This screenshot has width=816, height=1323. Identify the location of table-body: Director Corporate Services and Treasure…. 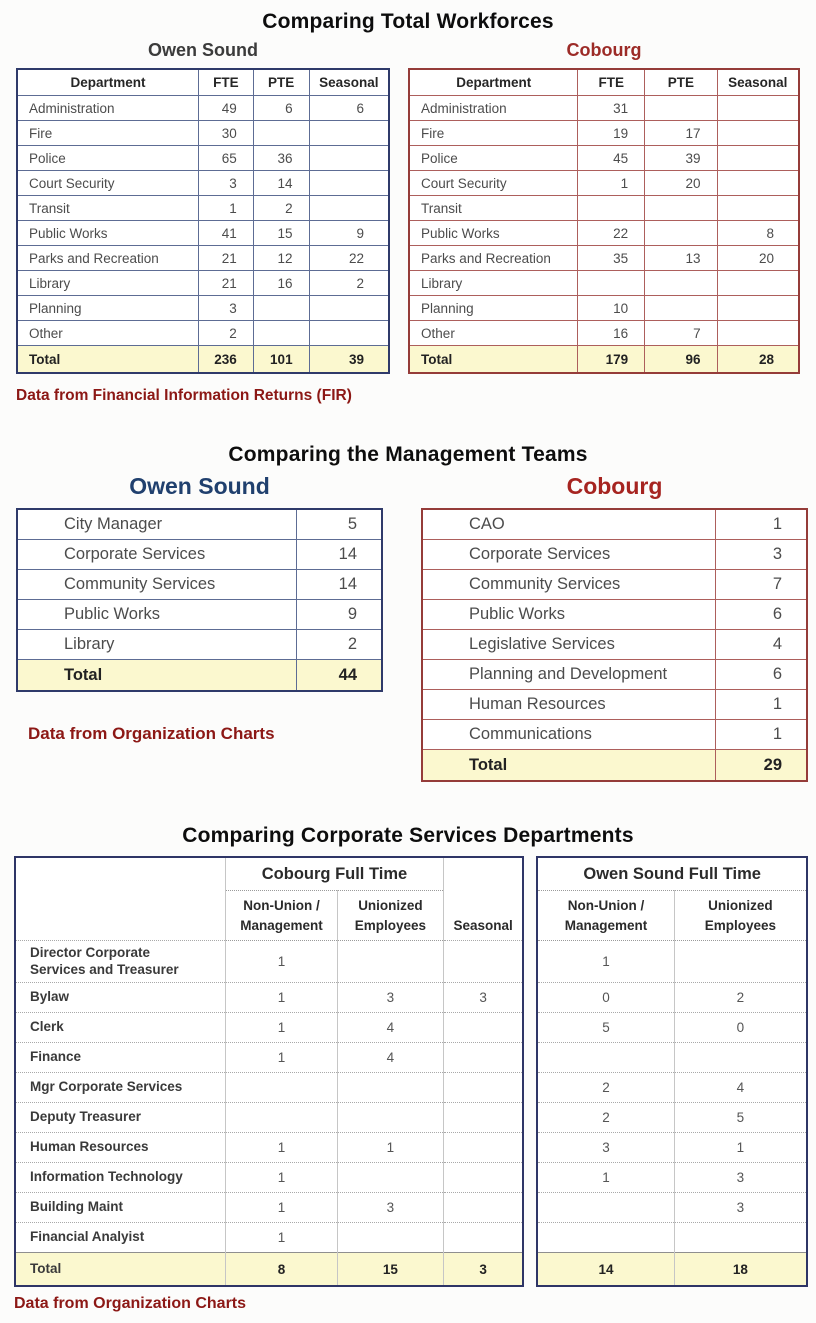
(269, 1096).